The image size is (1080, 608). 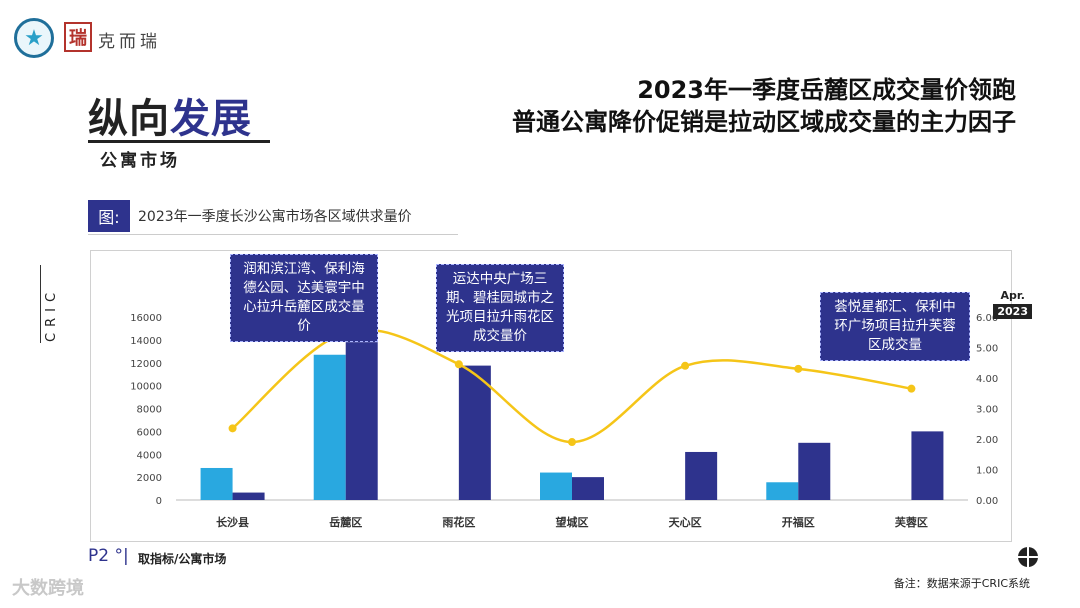 I want to click on x-tick-label: 长沙县, so click(x=232, y=522).